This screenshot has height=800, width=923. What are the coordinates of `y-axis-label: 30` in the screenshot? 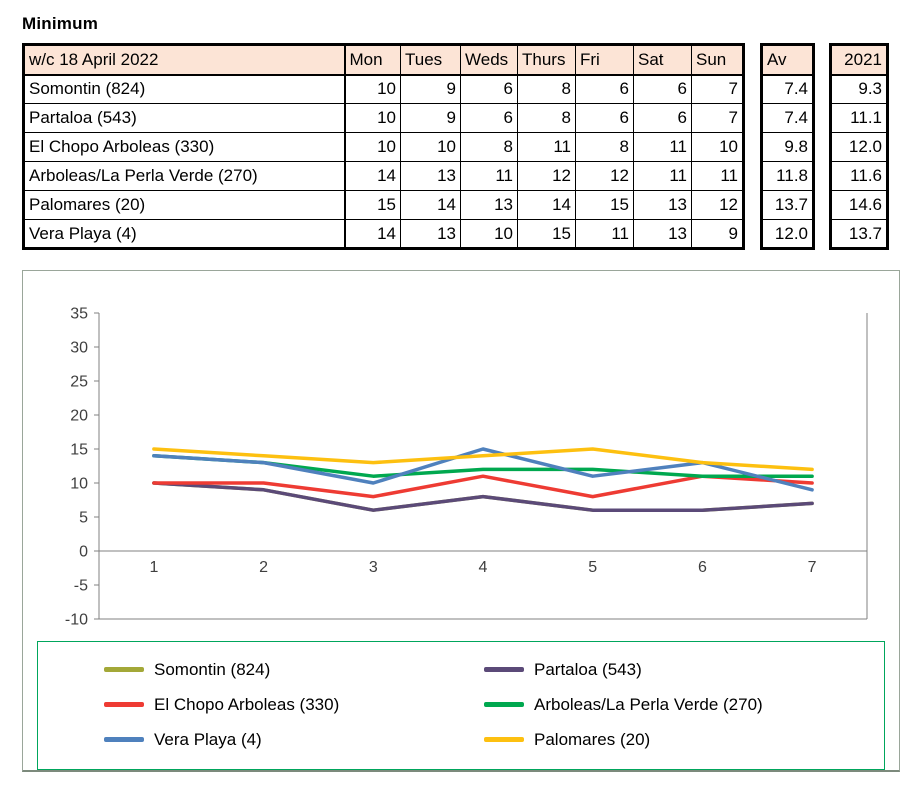 It's located at (79, 348).